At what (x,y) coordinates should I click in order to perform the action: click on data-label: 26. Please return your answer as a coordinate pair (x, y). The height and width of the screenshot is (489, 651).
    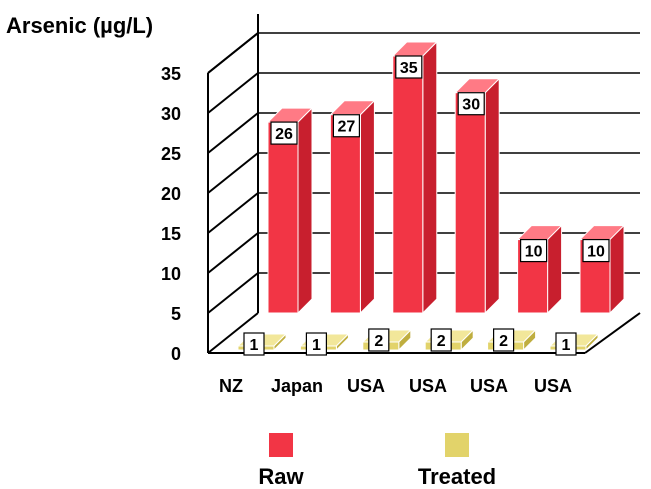
    Looking at the image, I should click on (284, 134).